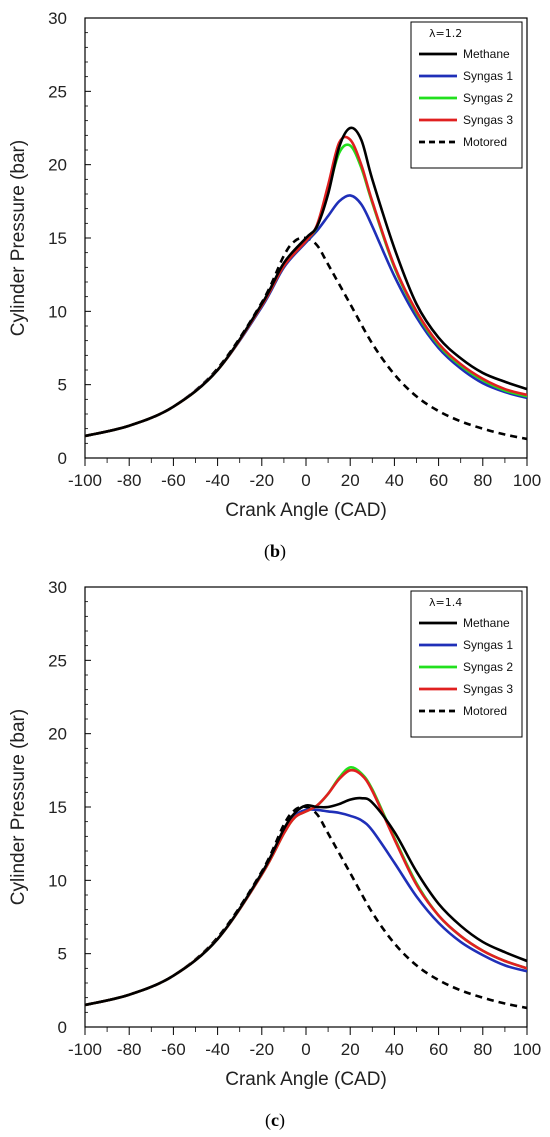  Describe the element at coordinates (305, 1049) in the screenshot. I see `x-tick-label-c: 0` at that location.